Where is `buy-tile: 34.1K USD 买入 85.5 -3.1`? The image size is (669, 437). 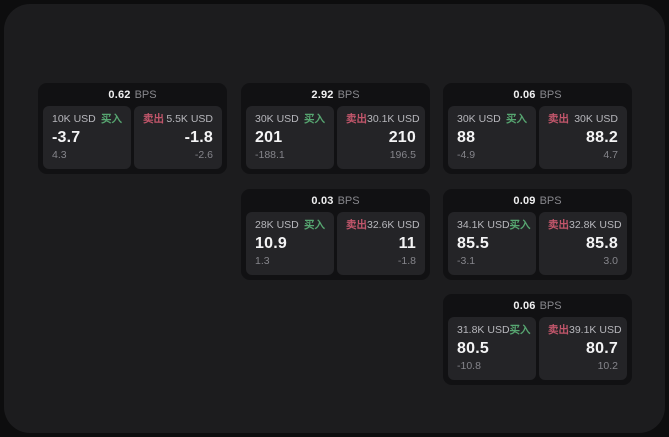
buy-tile: 34.1K USD 买入 85.5 -3.1 is located at coordinates (492, 243).